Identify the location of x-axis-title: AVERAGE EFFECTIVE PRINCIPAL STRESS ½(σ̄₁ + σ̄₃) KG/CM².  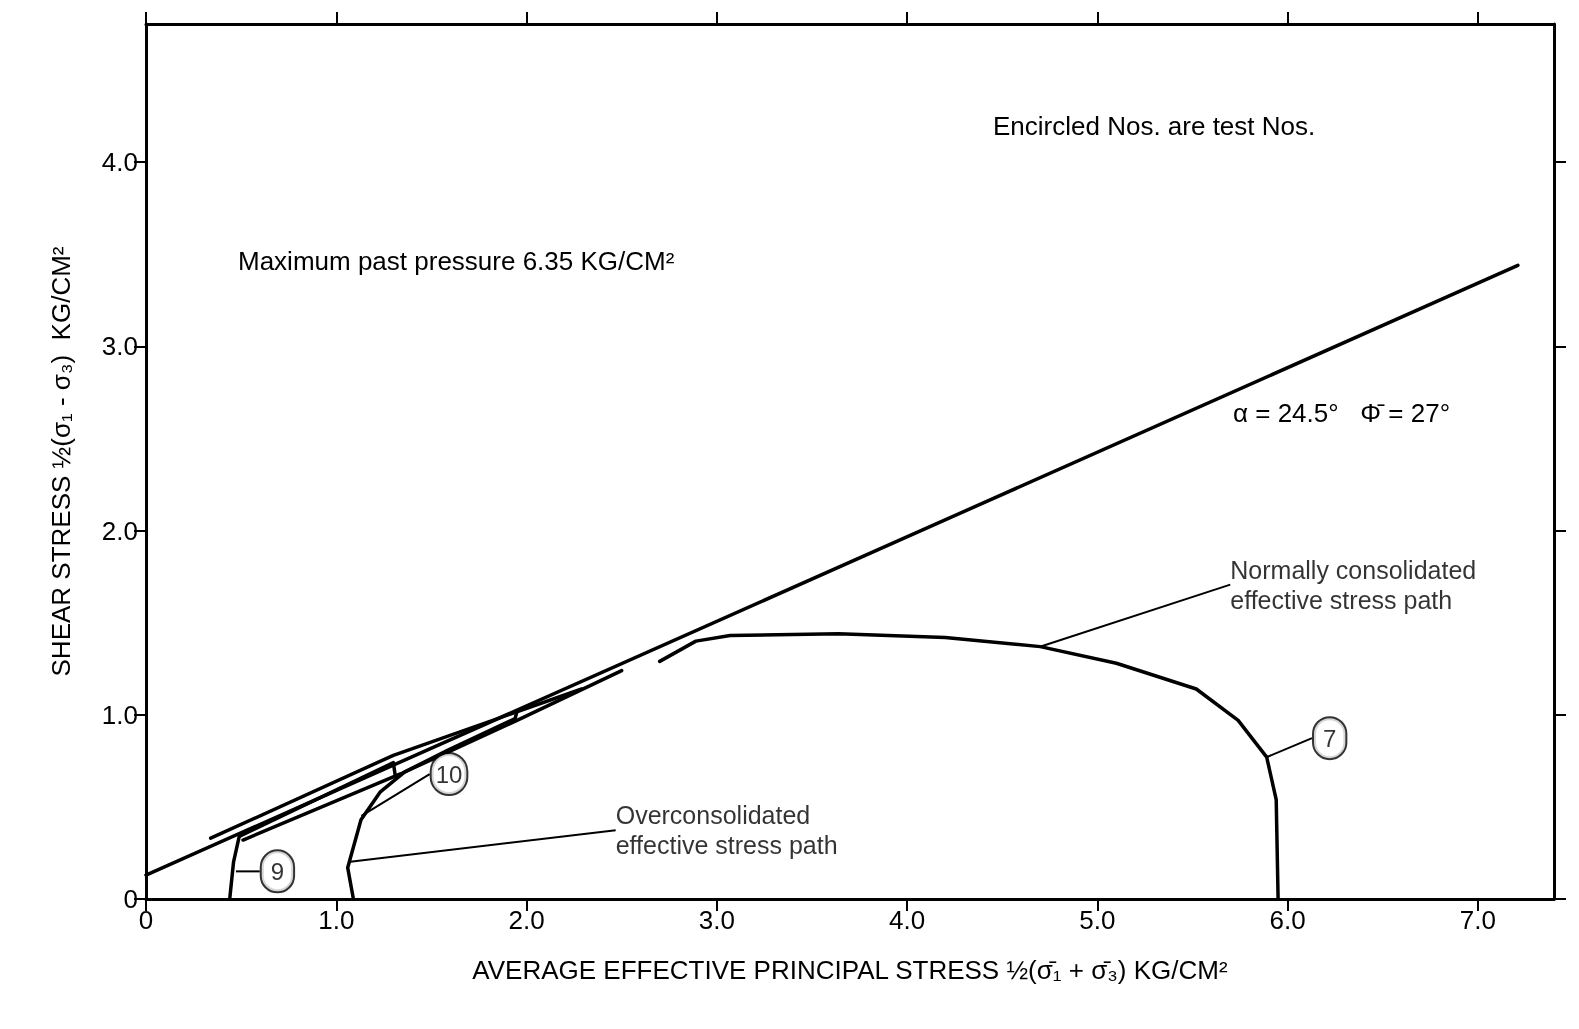
(850, 970).